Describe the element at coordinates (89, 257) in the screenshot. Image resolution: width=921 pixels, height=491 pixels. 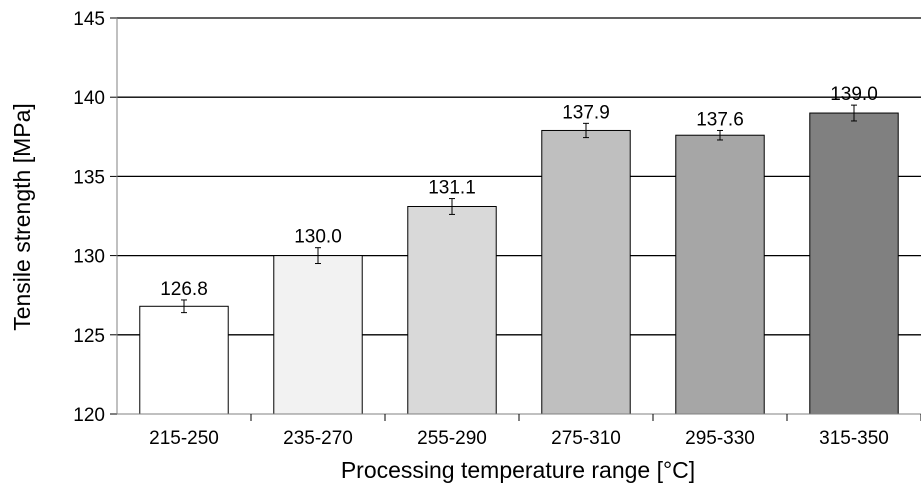
I see `y-tick-label: 130` at that location.